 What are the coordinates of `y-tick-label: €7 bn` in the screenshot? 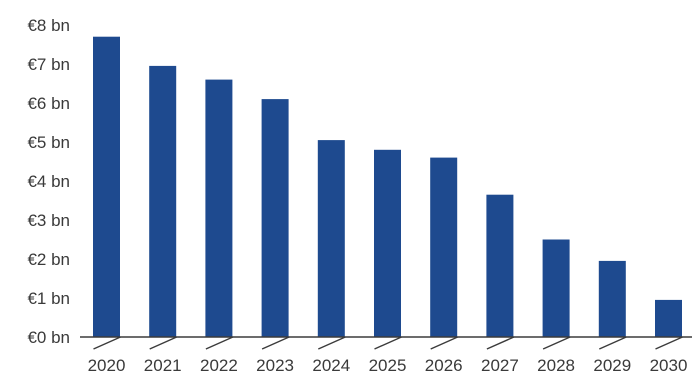 It's located at (48, 64).